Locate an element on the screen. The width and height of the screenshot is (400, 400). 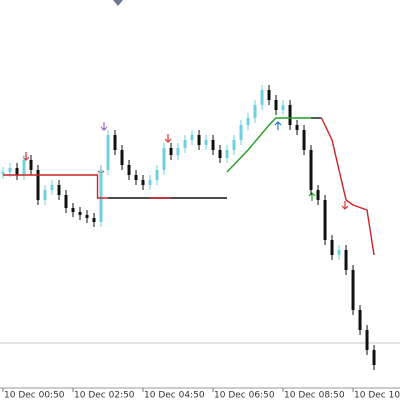
x-tick-label: 10 Dec 02:50 is located at coordinates (104, 395).